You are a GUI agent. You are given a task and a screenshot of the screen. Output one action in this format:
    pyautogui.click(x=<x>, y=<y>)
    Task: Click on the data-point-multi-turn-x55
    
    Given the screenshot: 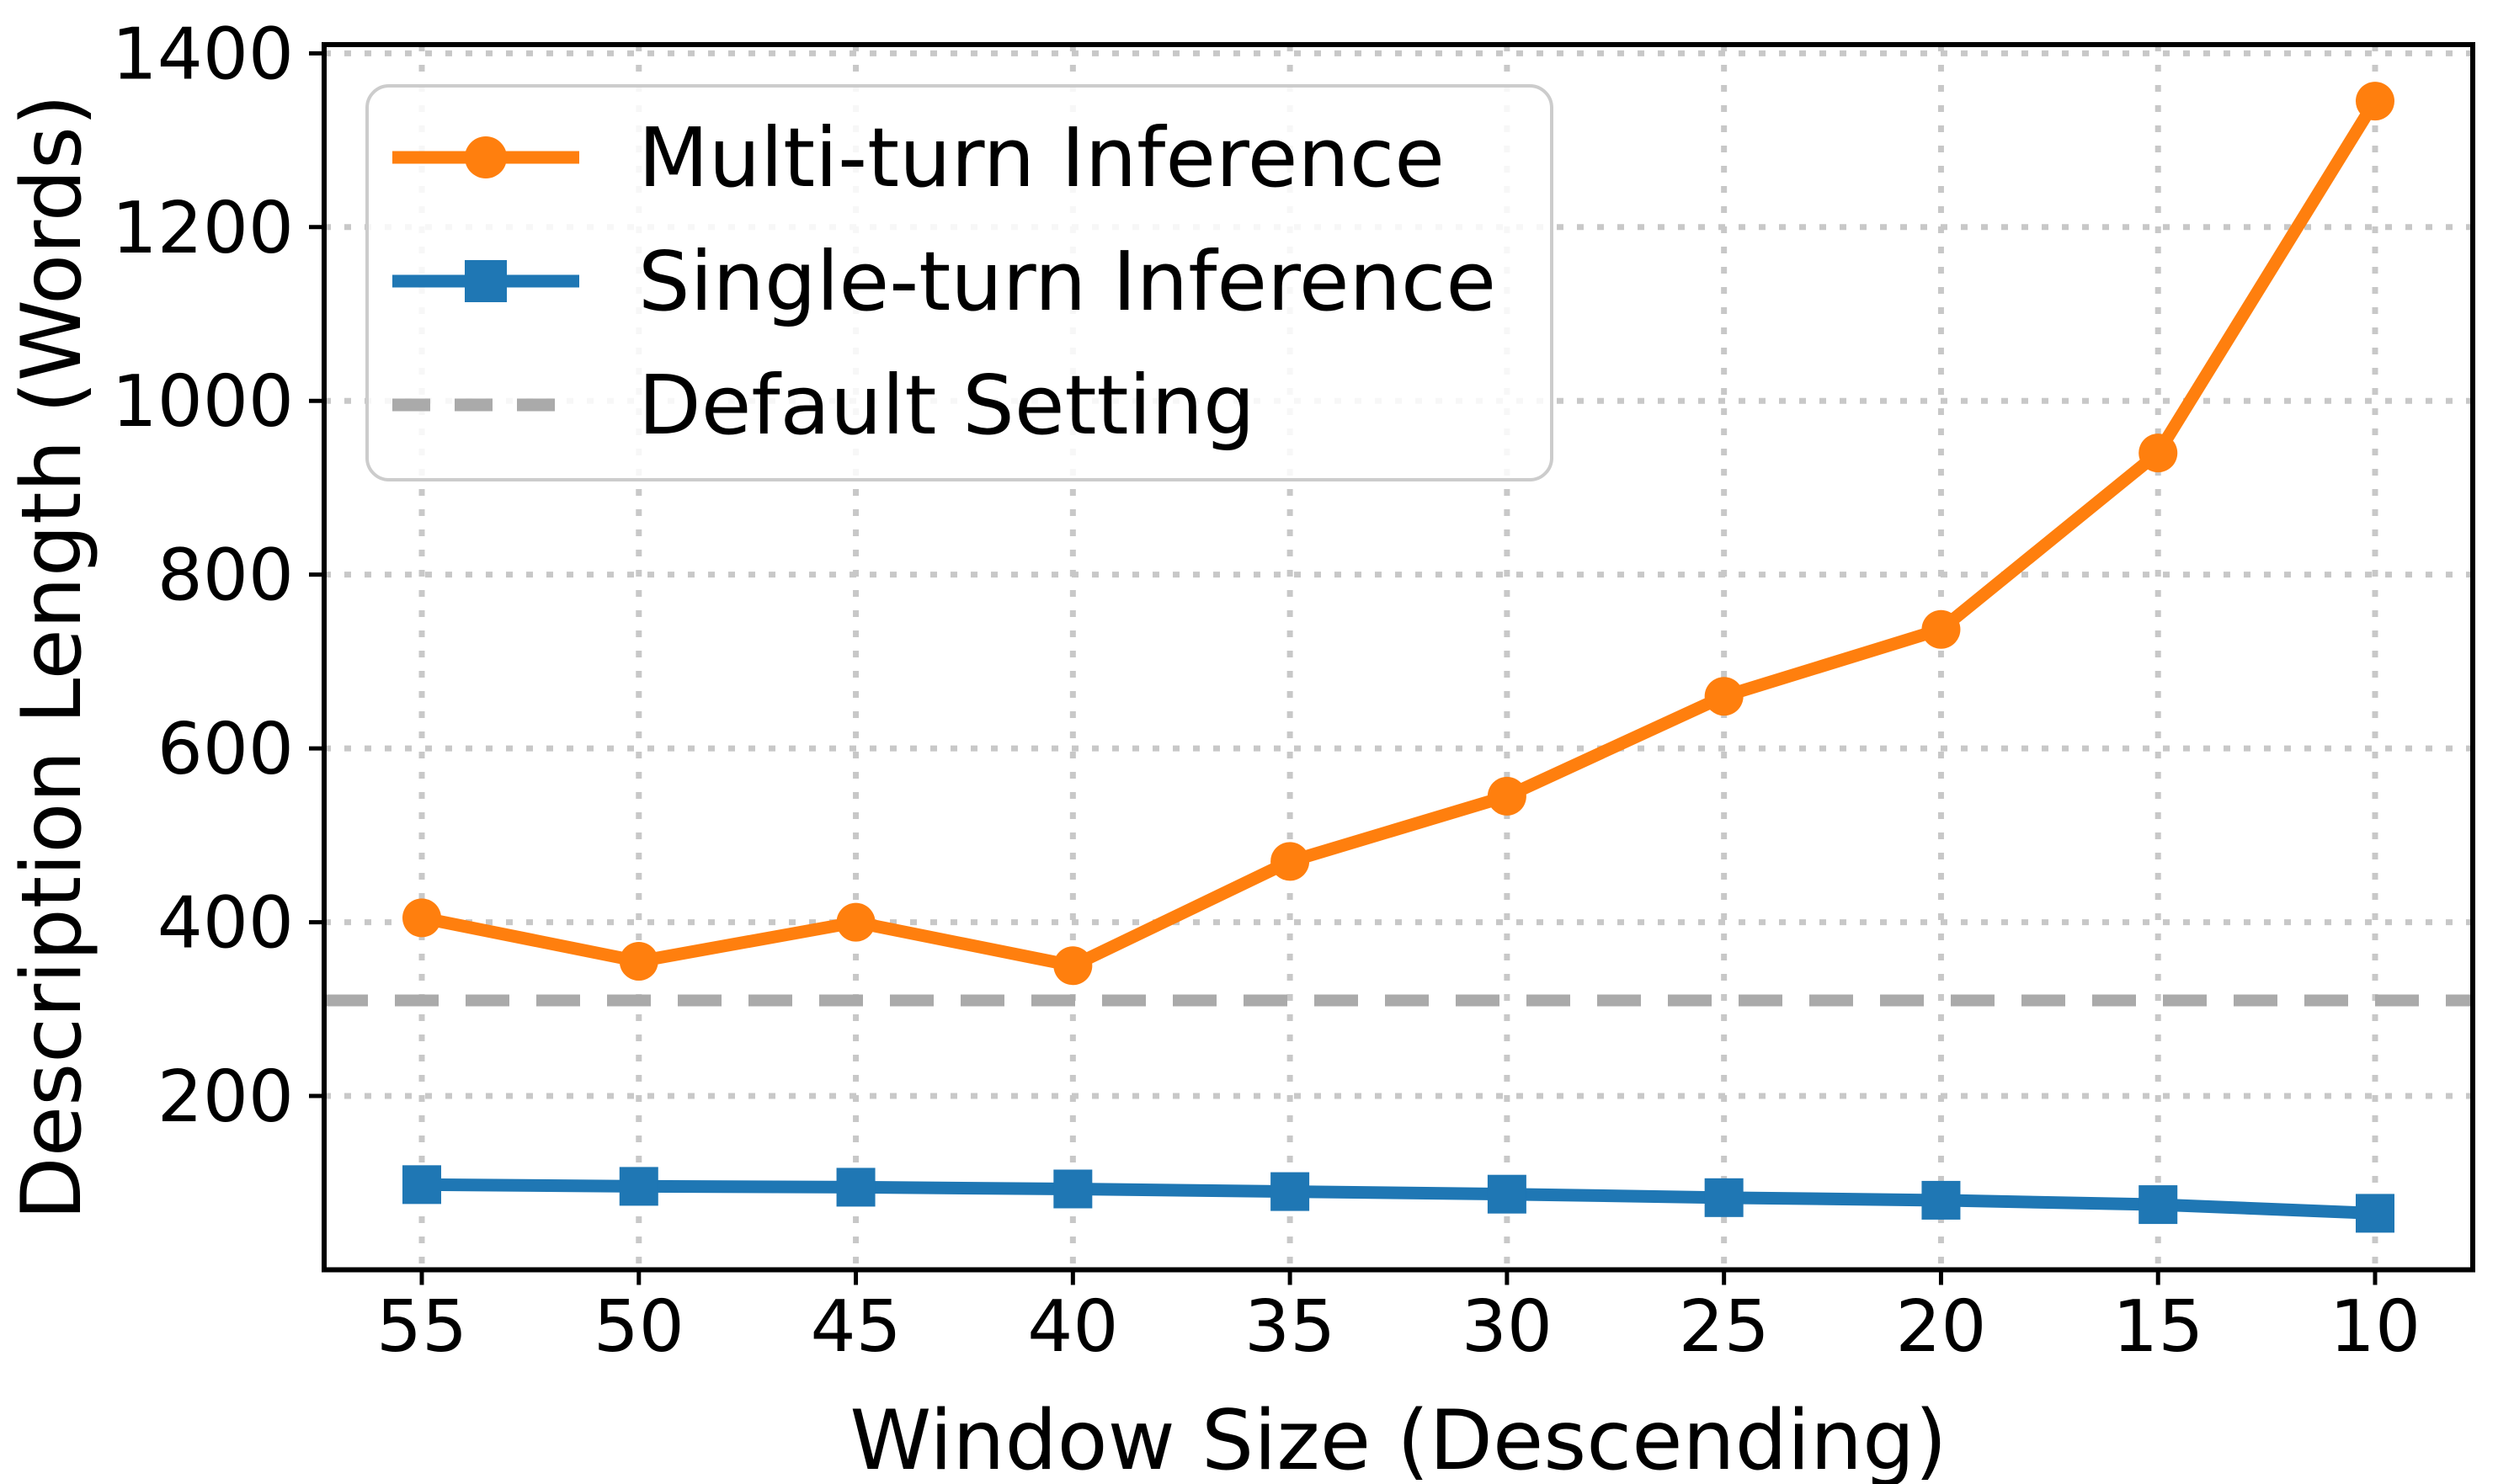 What is the action you would take?
    pyautogui.click(x=421, y=918)
    